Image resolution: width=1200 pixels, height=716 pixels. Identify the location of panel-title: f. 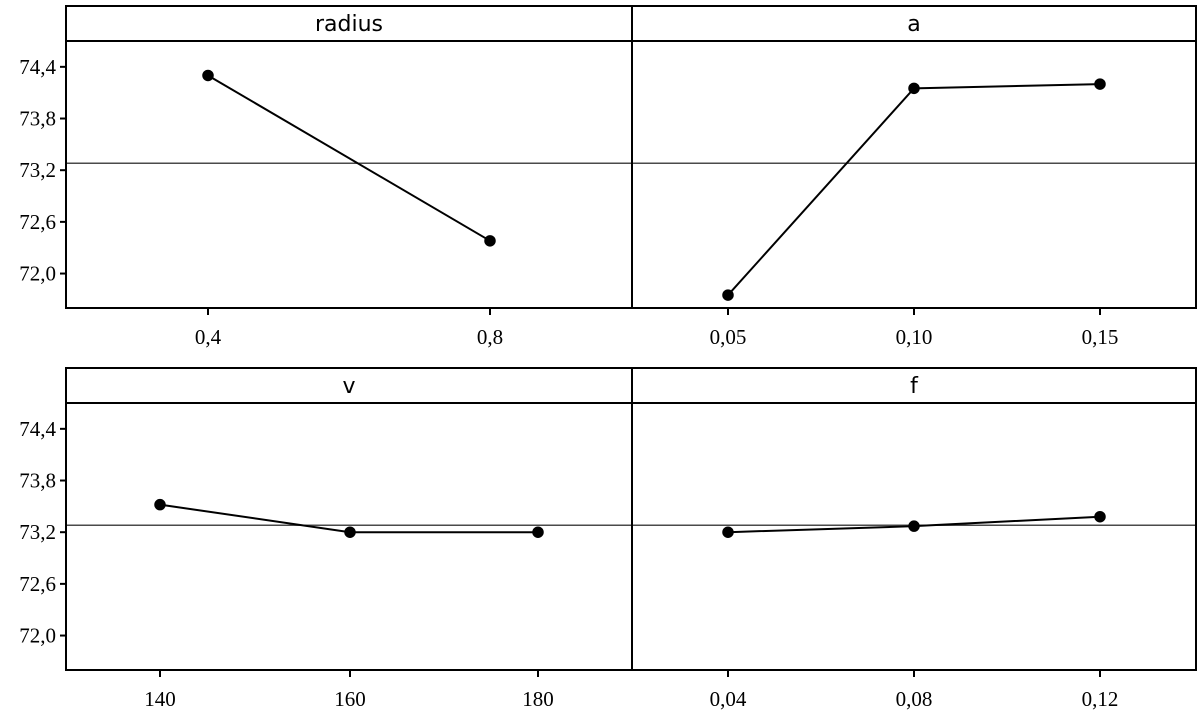
(914, 386).